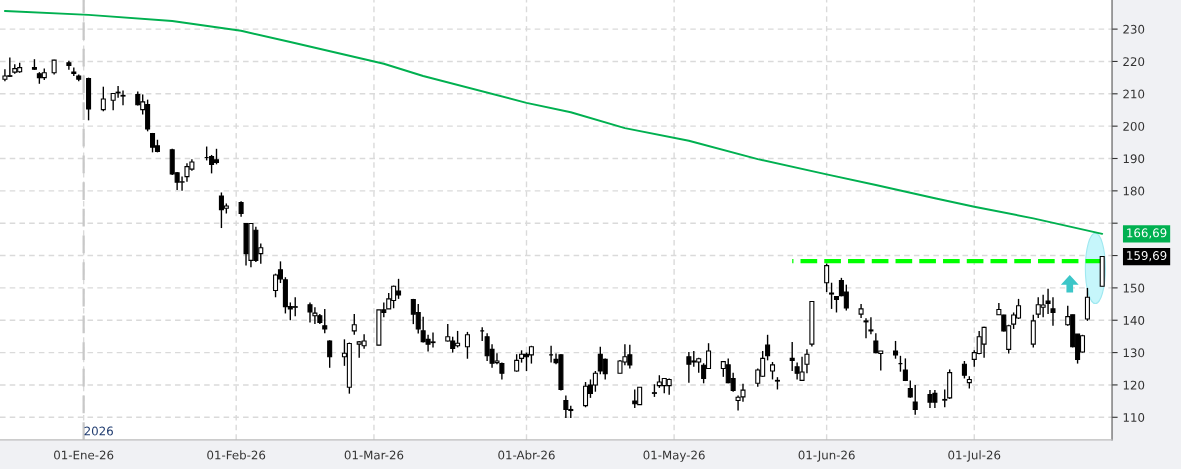  Describe the element at coordinates (1134, 385) in the screenshot. I see `y-tick-label: 120` at that location.